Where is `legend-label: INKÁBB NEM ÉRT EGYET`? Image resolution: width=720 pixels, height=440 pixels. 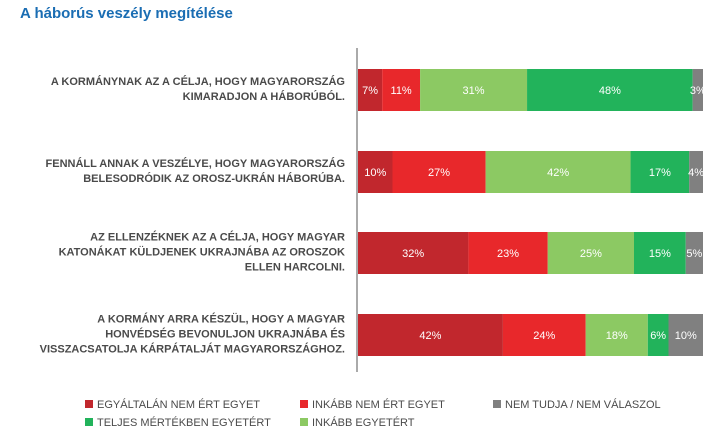
legend-label: INKÁBB NEM ÉRT EGYET is located at coordinates (378, 404).